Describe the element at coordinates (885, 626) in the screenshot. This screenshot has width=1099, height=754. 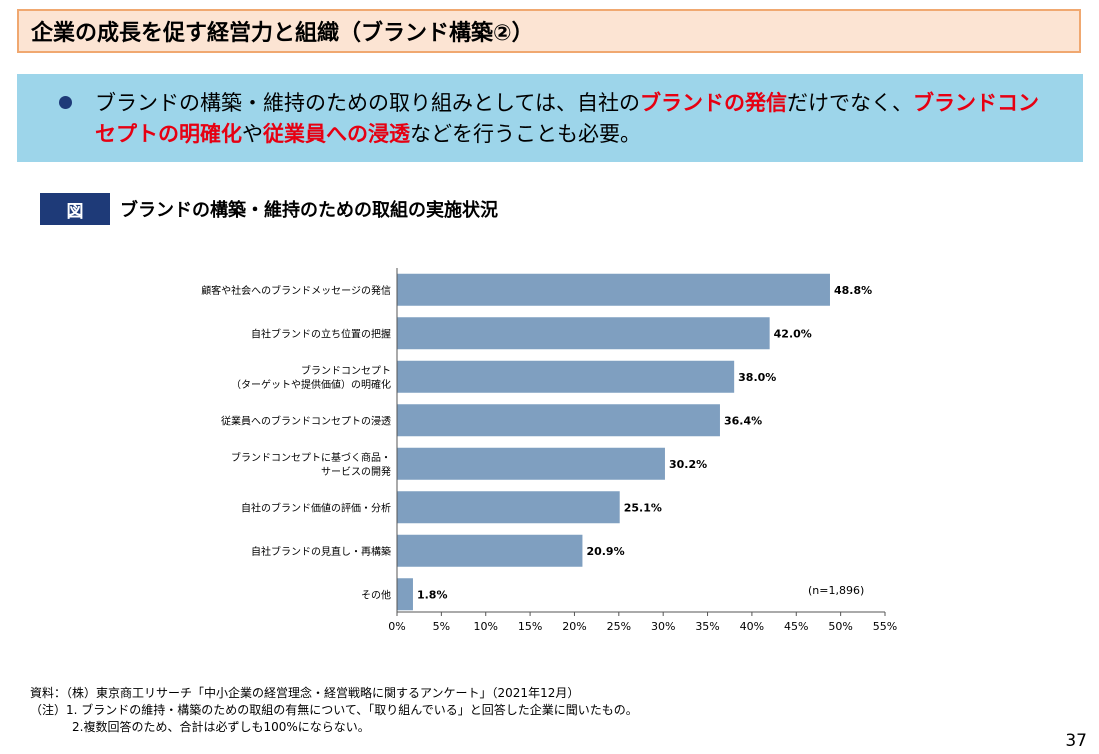
I see `x-tick-label: 55%` at that location.